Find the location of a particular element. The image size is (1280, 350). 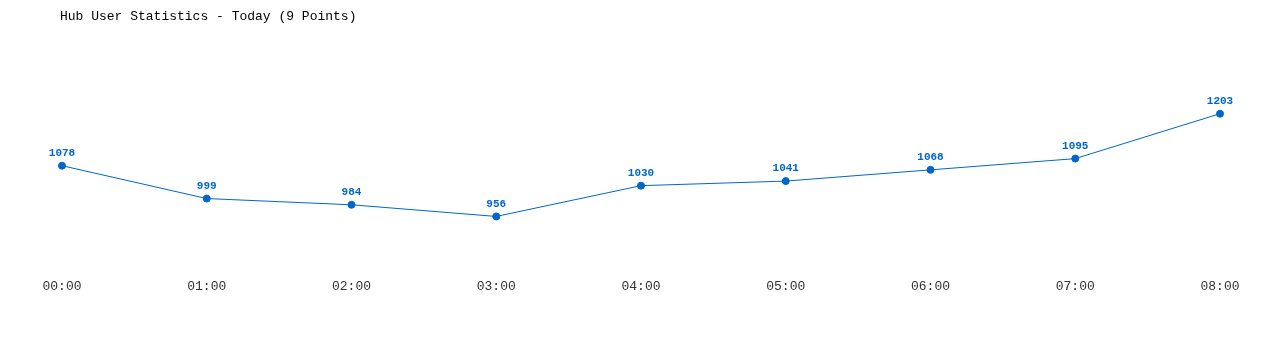

data-label: 1030 is located at coordinates (641, 172).